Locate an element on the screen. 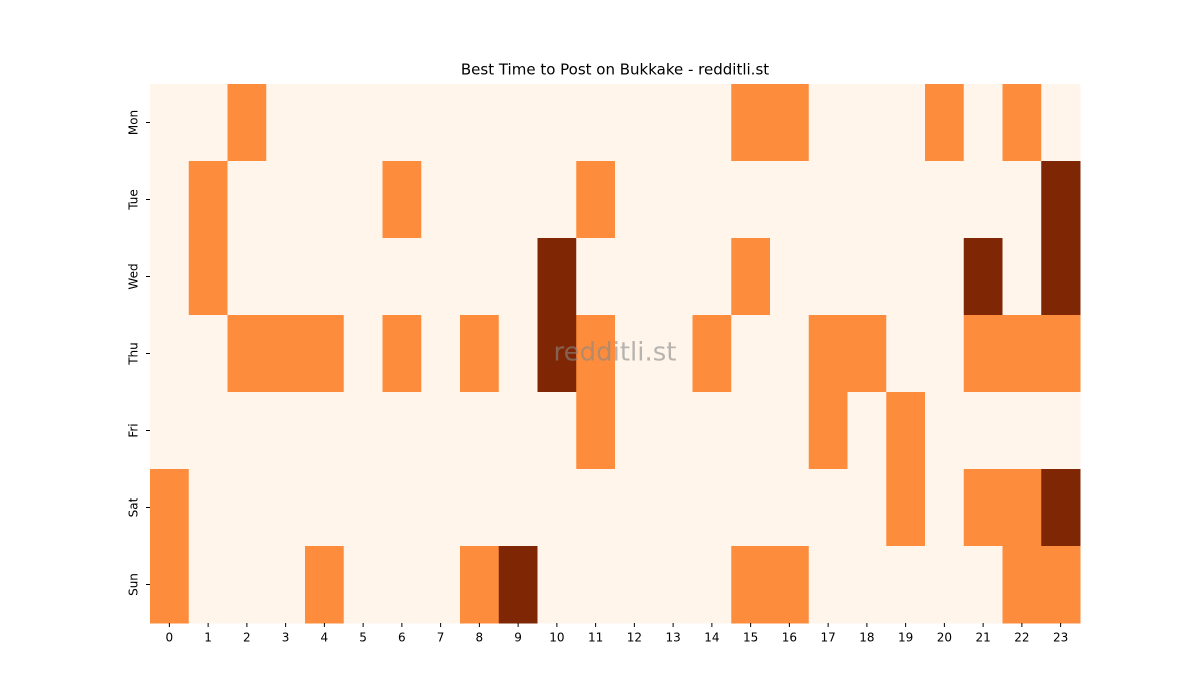 Image resolution: width=1200 pixels, height=700 pixels. x-tick-label: 2 is located at coordinates (247, 638).